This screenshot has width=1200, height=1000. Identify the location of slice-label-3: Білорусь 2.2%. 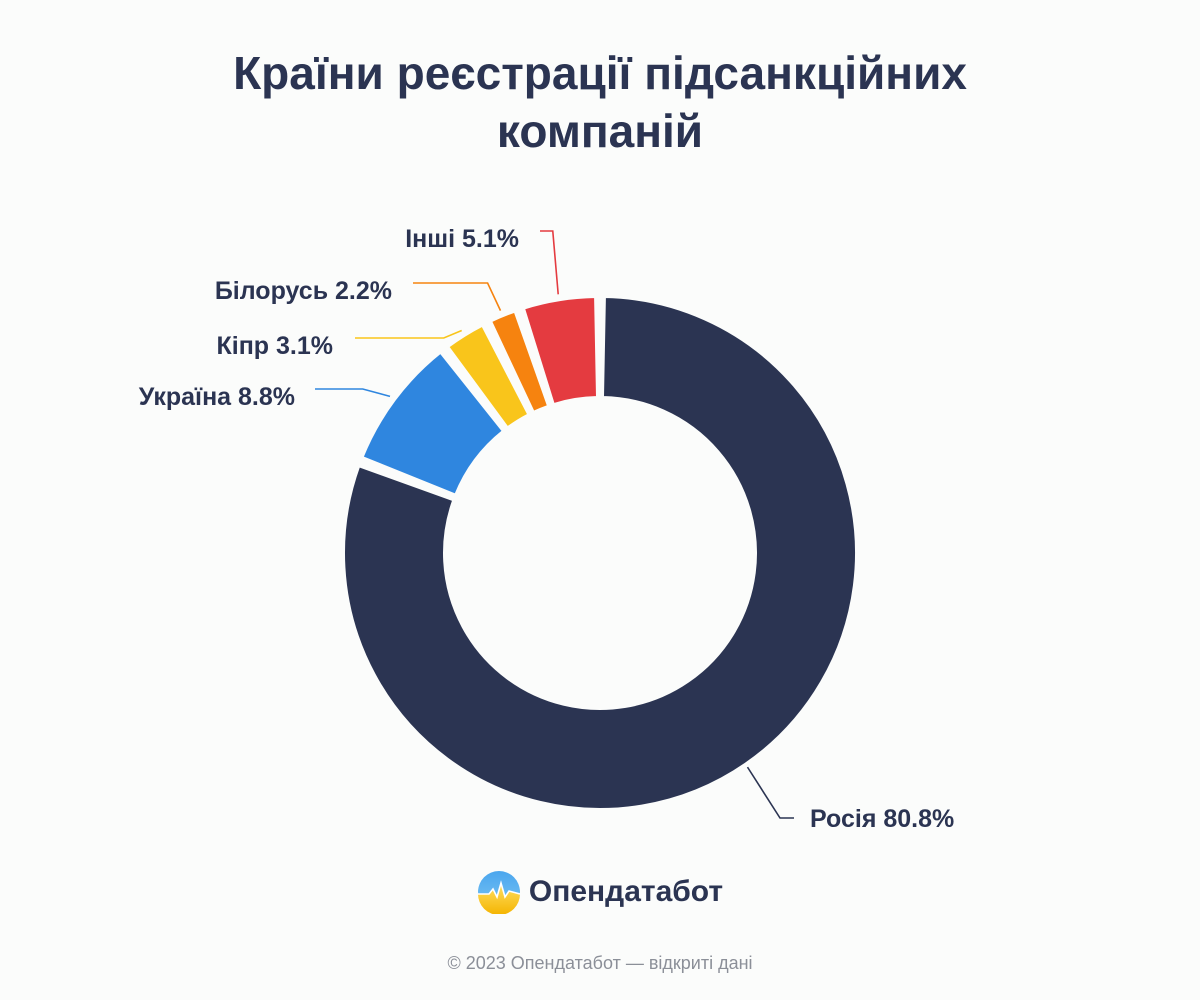
(303, 291).